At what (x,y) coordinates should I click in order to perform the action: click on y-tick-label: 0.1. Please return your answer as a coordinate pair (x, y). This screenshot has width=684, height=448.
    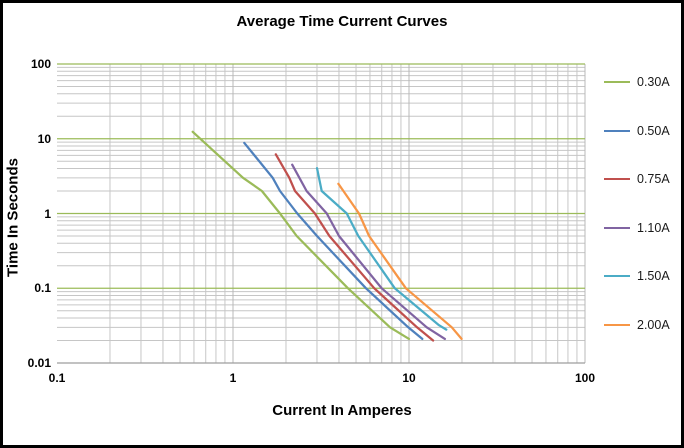
    Looking at the image, I should click on (42, 288).